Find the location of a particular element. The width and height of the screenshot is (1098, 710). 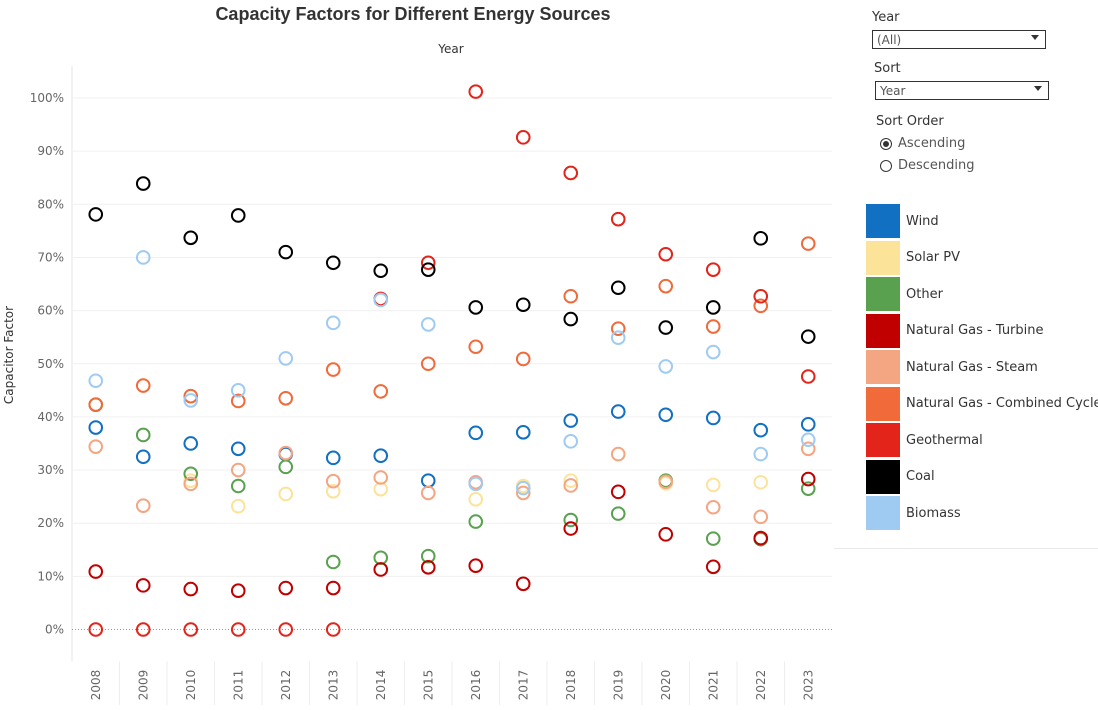

legend-item: Natural Gas - Turbine is located at coordinates (982, 330).